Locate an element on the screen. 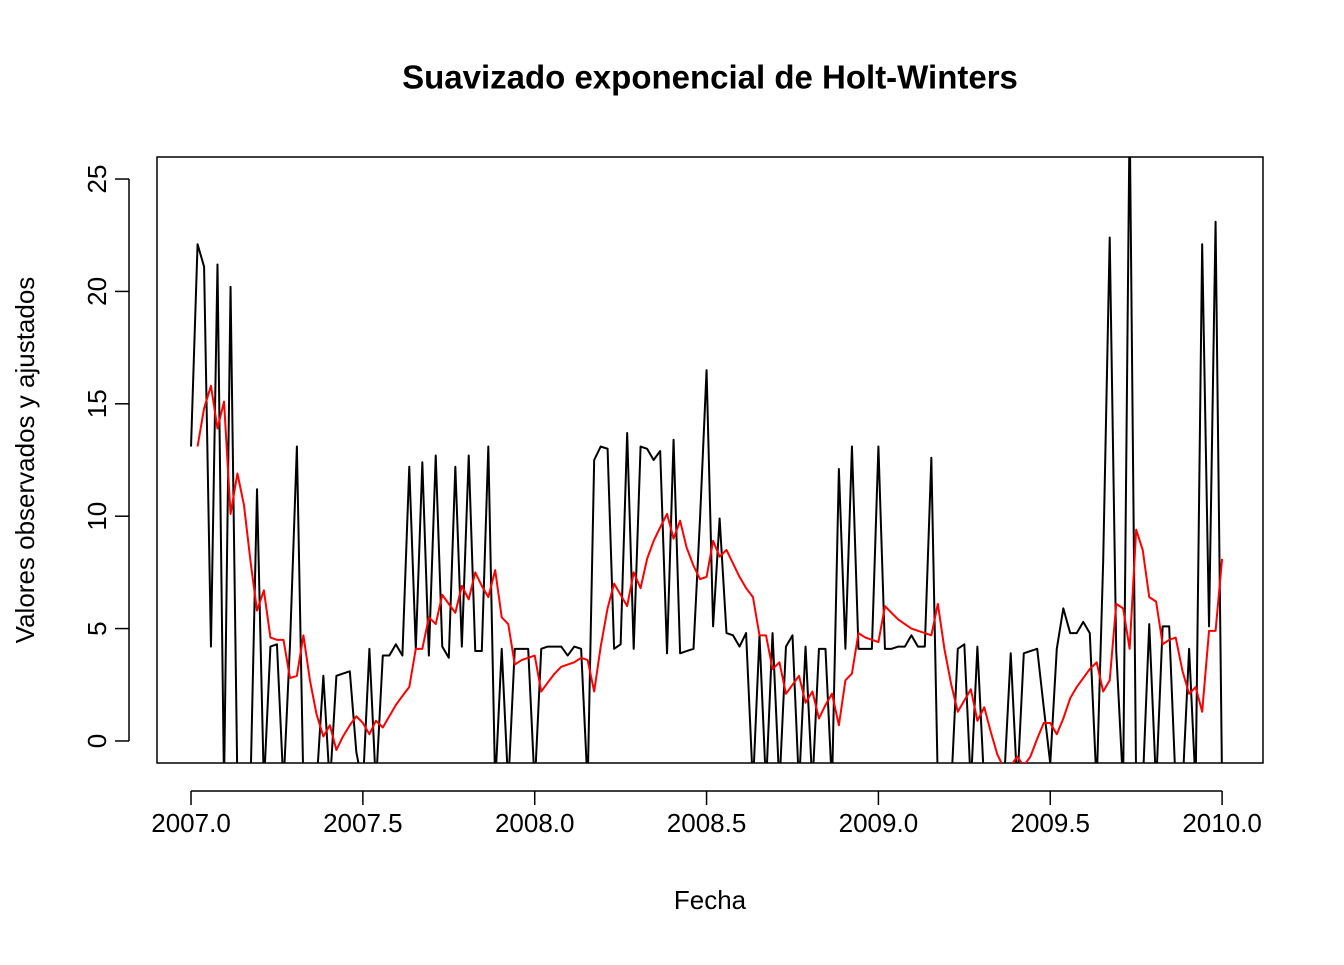  x-tick-label: 2010.0 is located at coordinates (1222, 823).